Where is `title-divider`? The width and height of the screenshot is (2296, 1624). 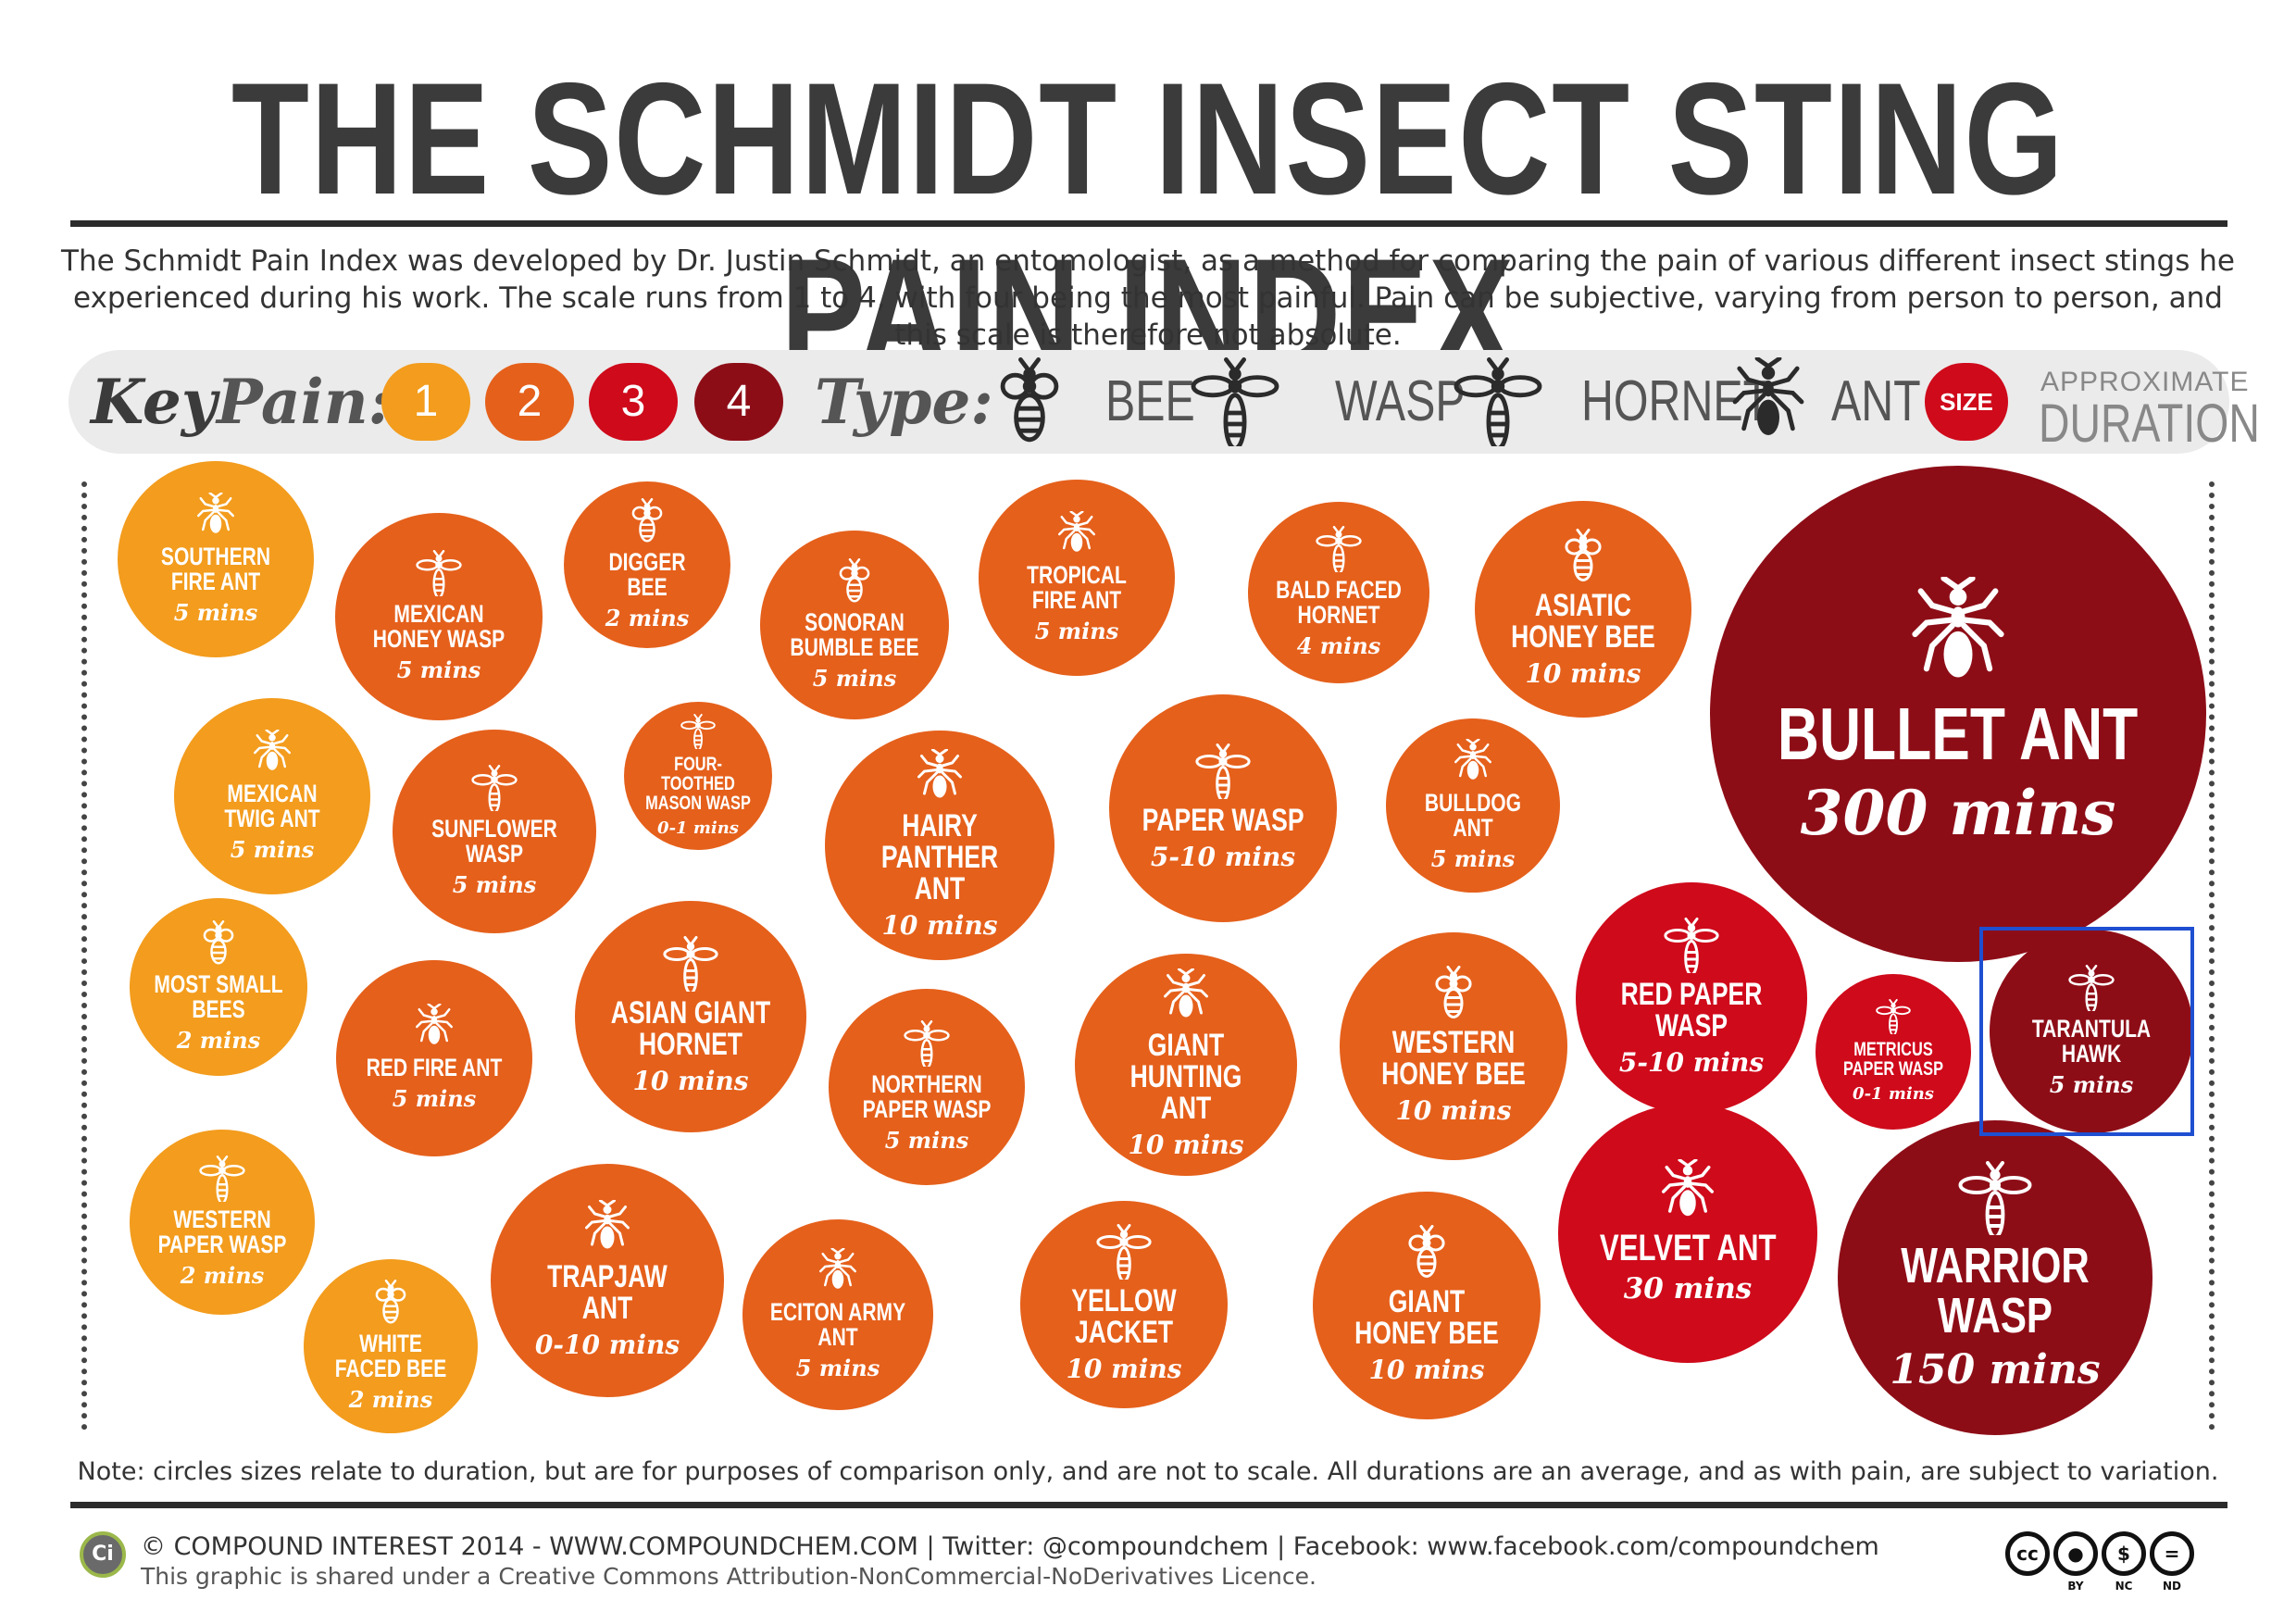 title-divider is located at coordinates (1148, 223).